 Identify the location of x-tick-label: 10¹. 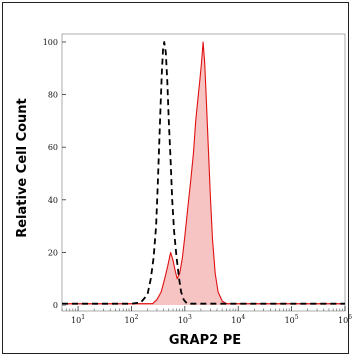
(78, 319).